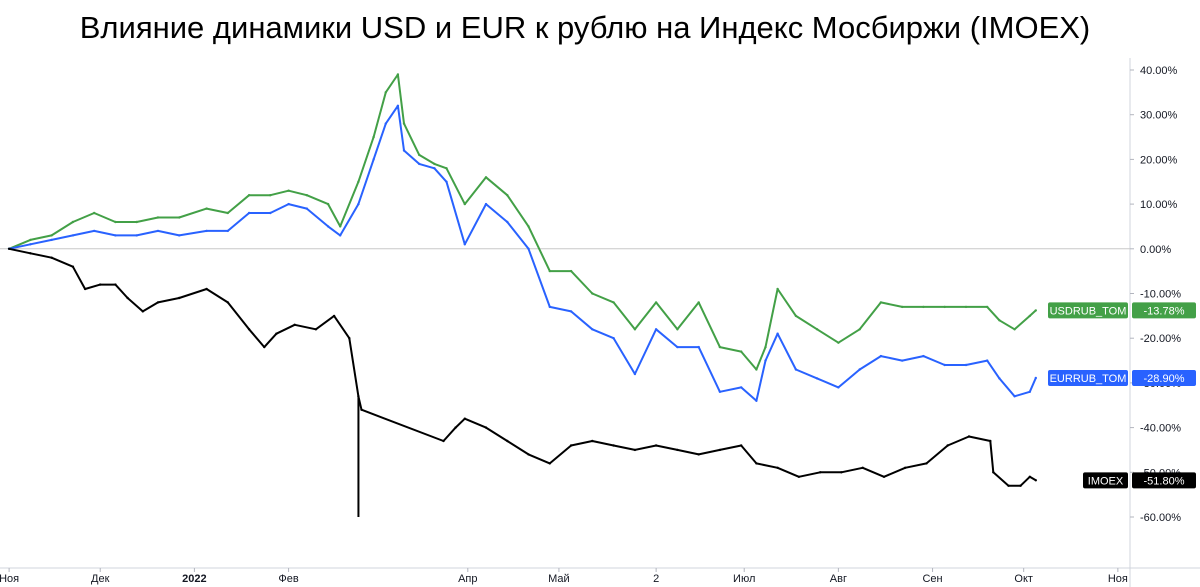  Describe the element at coordinates (656, 579) in the screenshot. I see `x-tick-label: 2` at that location.